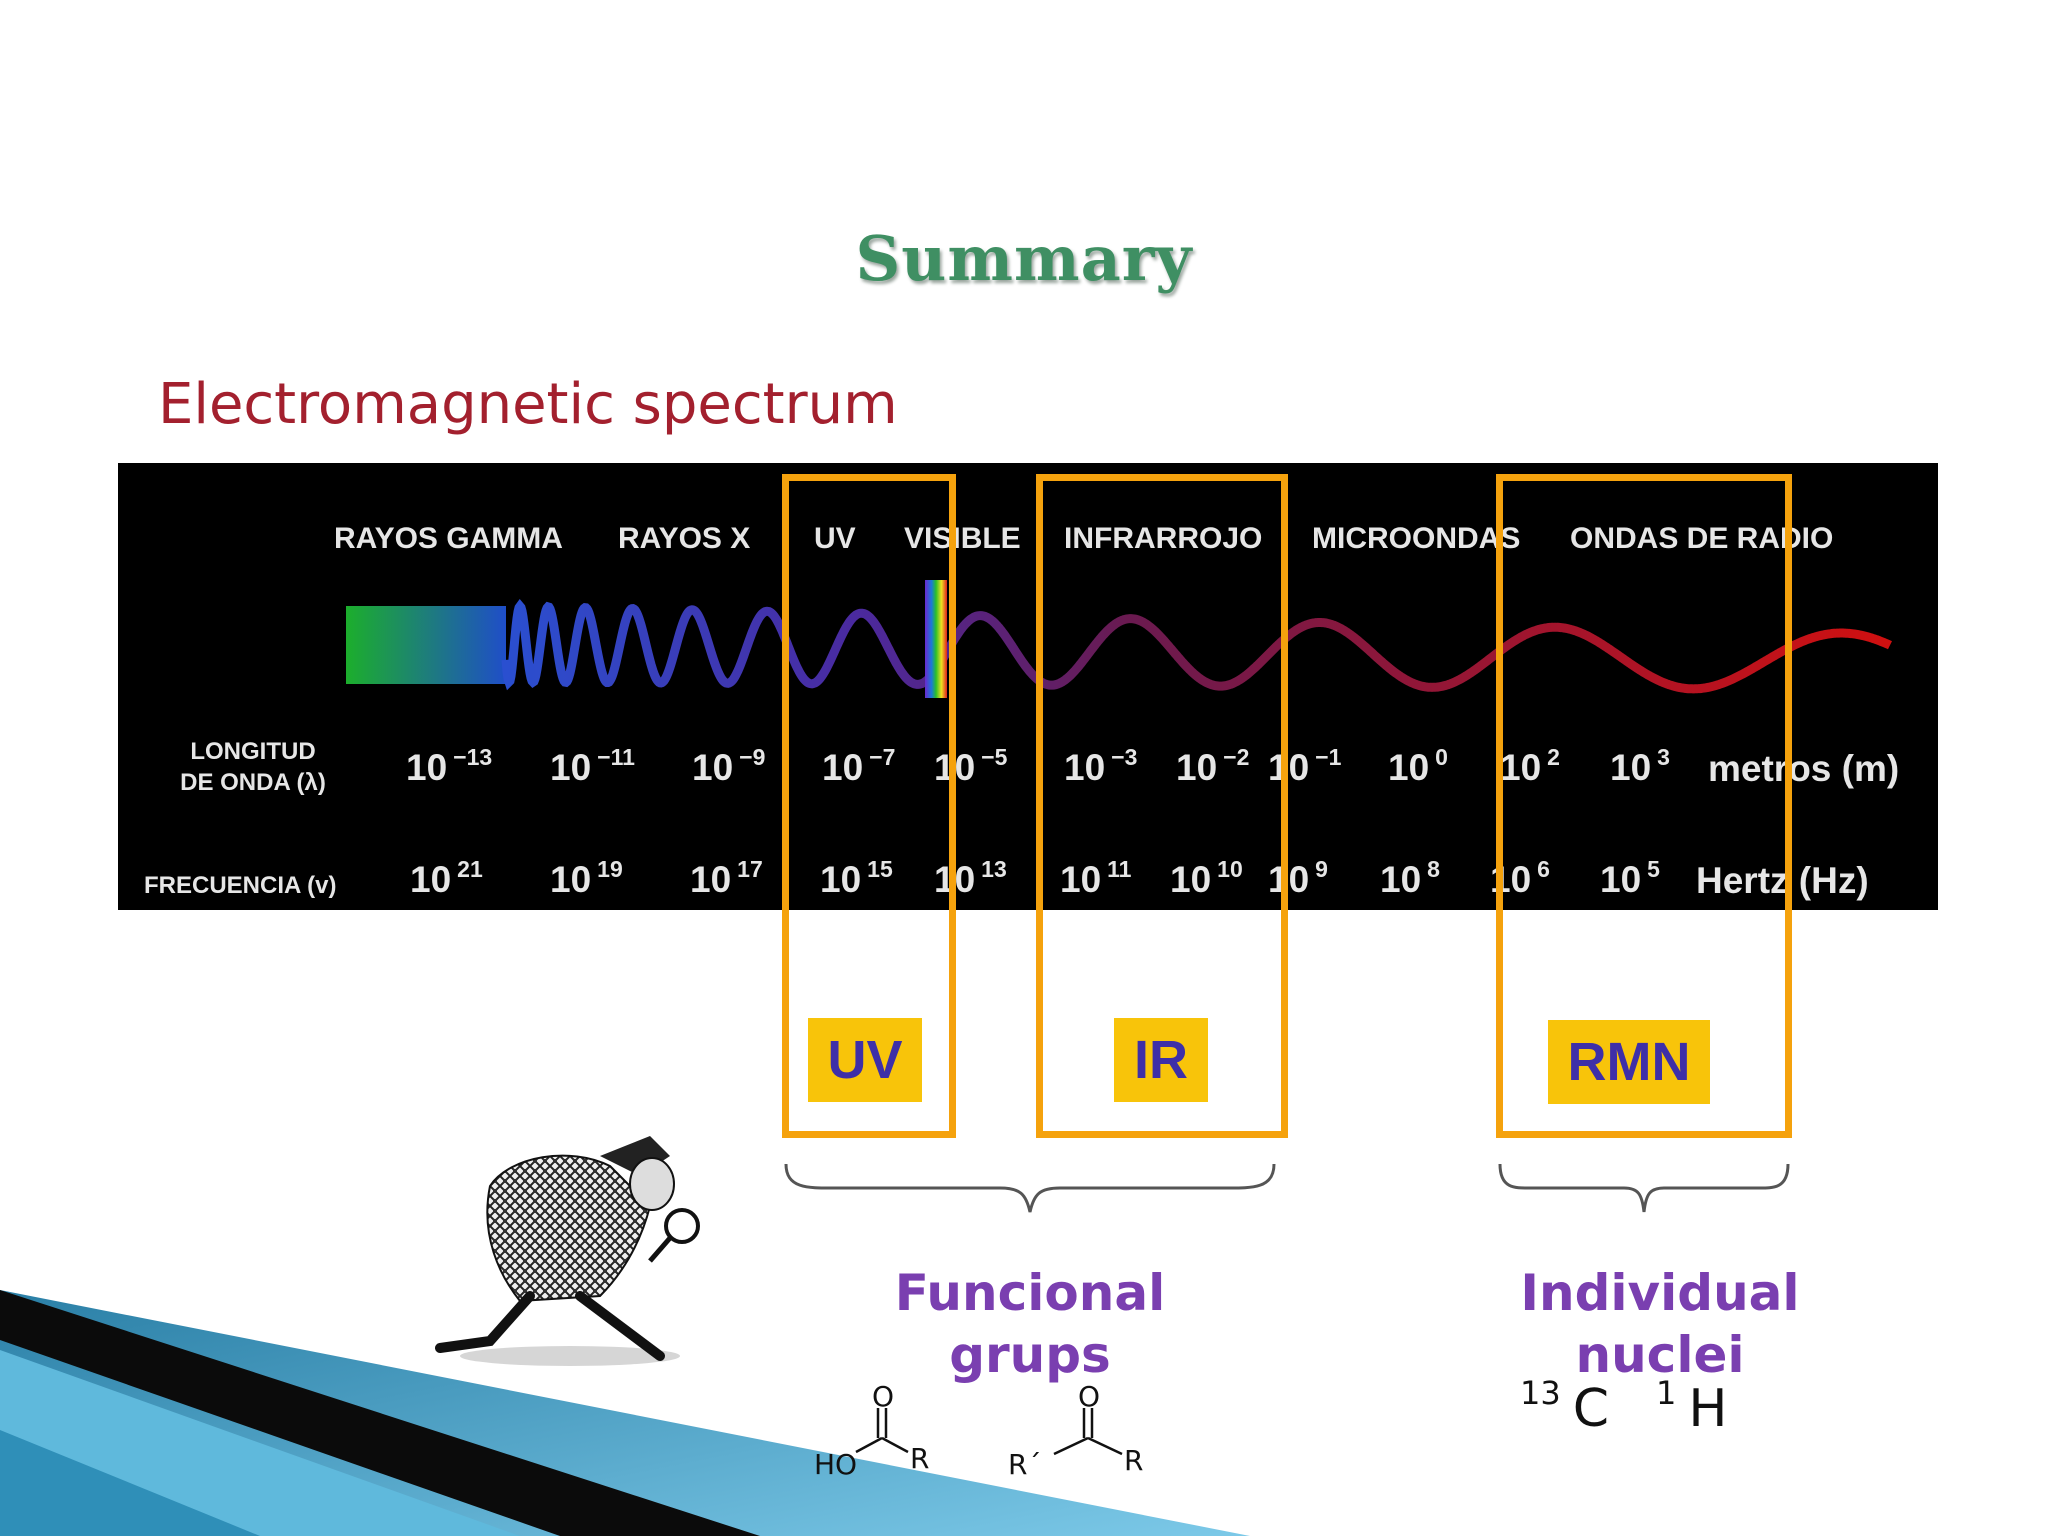 The width and height of the screenshot is (2048, 1536). What do you see at coordinates (586, 878) in the screenshot?
I see `frequency-value: 10 19` at bounding box center [586, 878].